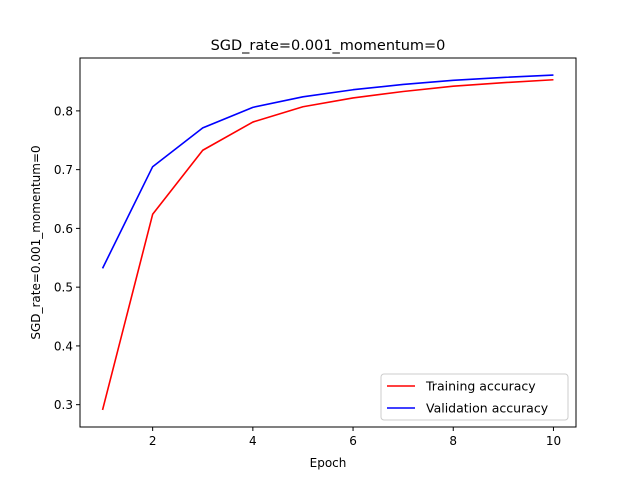 Image resolution: width=640 pixels, height=480 pixels. Describe the element at coordinates (453, 441) in the screenshot. I see `x-tick-label: 8` at that location.